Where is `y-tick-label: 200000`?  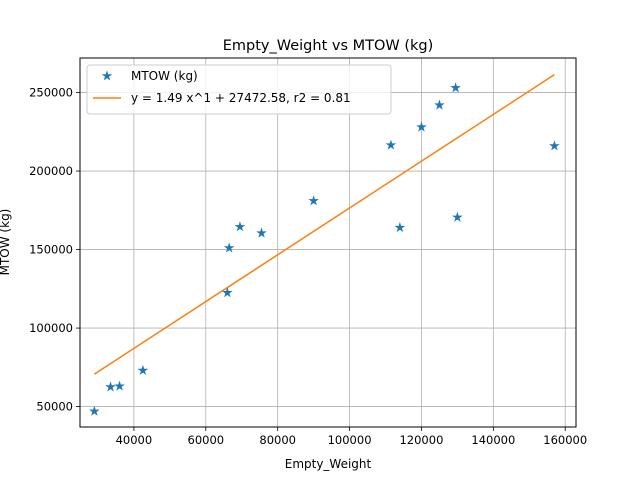 y-tick-label: 200000 is located at coordinates (51, 171).